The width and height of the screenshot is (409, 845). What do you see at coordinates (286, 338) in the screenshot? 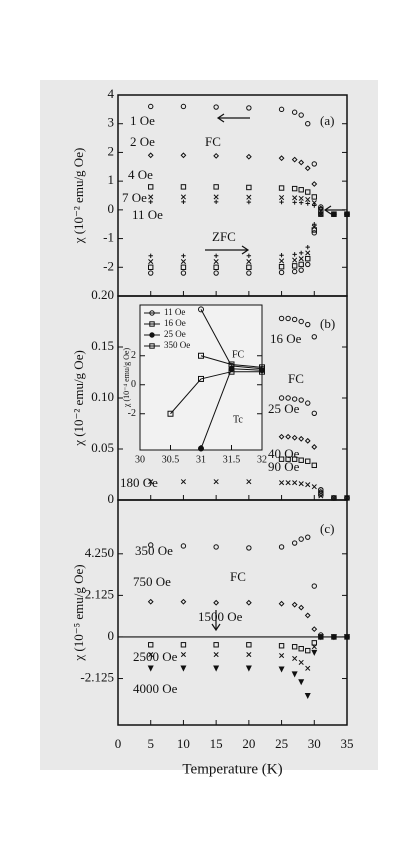
I see `series-label: 16 Oe` at bounding box center [286, 338].